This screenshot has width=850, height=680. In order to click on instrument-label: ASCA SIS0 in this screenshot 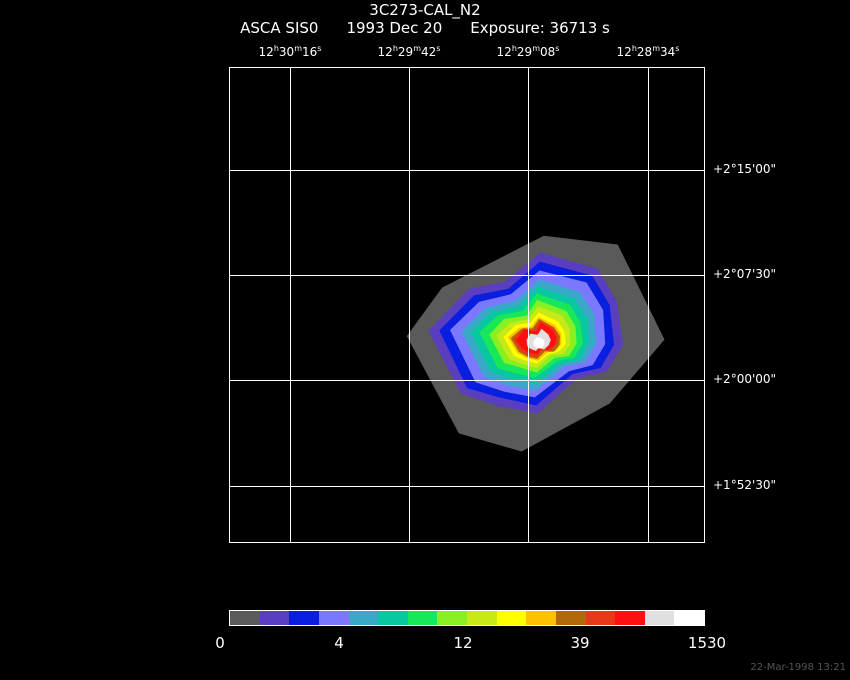, I will do `click(279, 28)`.